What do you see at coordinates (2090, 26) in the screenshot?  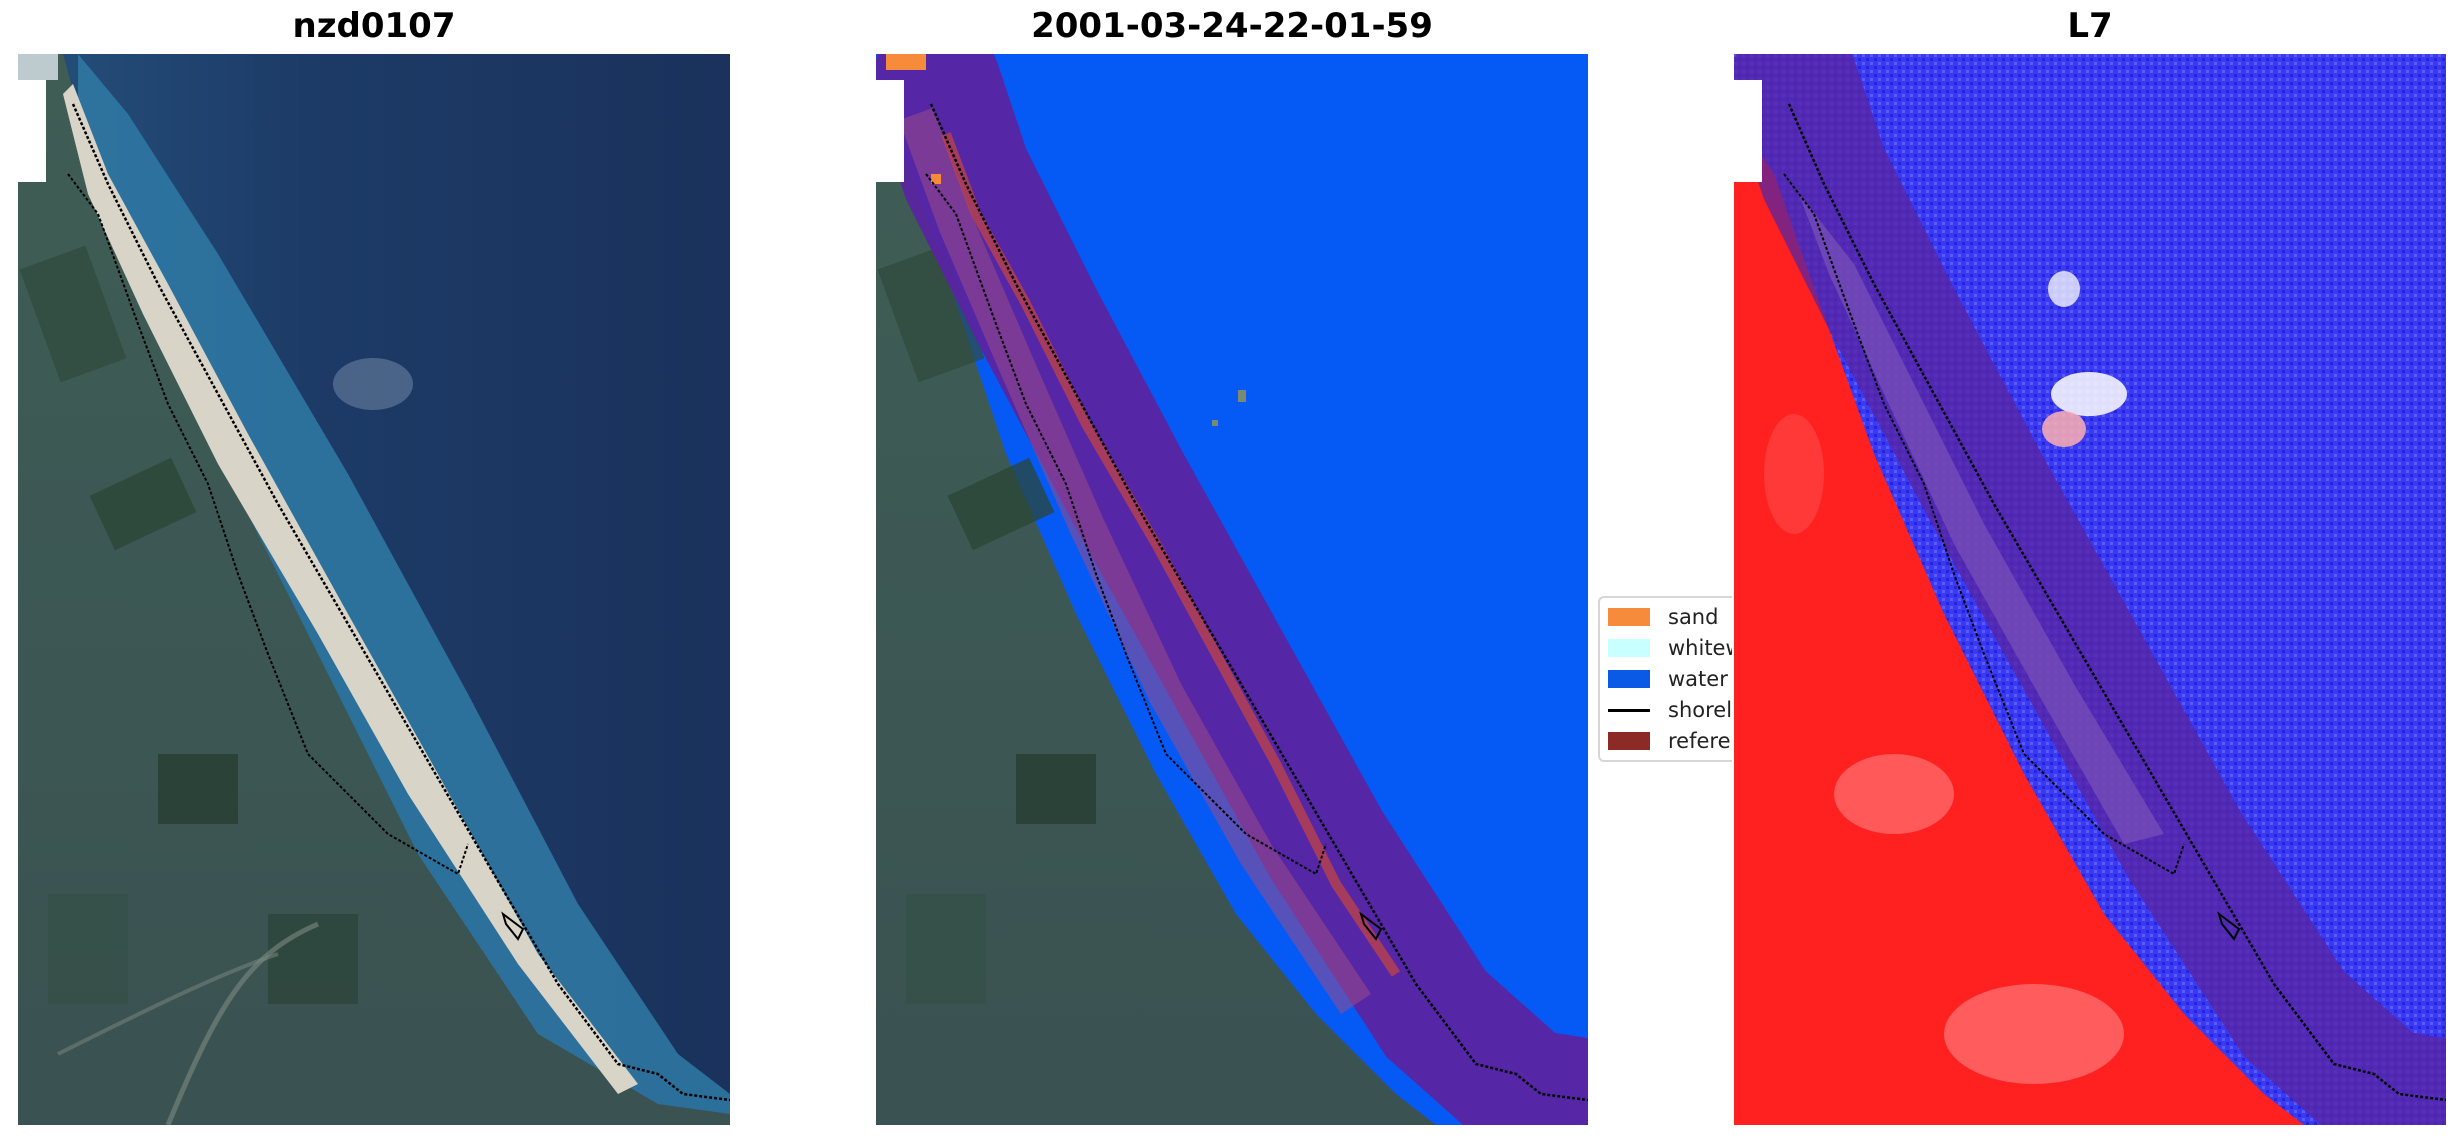 I see `panel-title-index: L7` at bounding box center [2090, 26].